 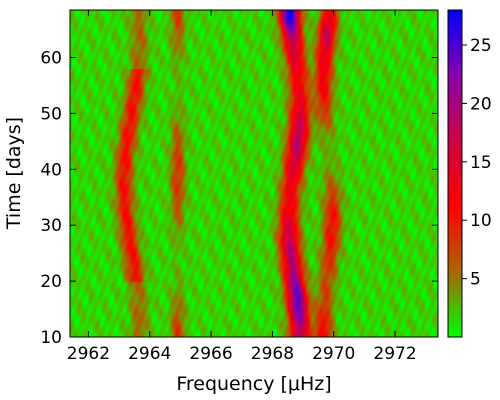 I want to click on colorbar-tick-label: 10, so click(x=481, y=221).